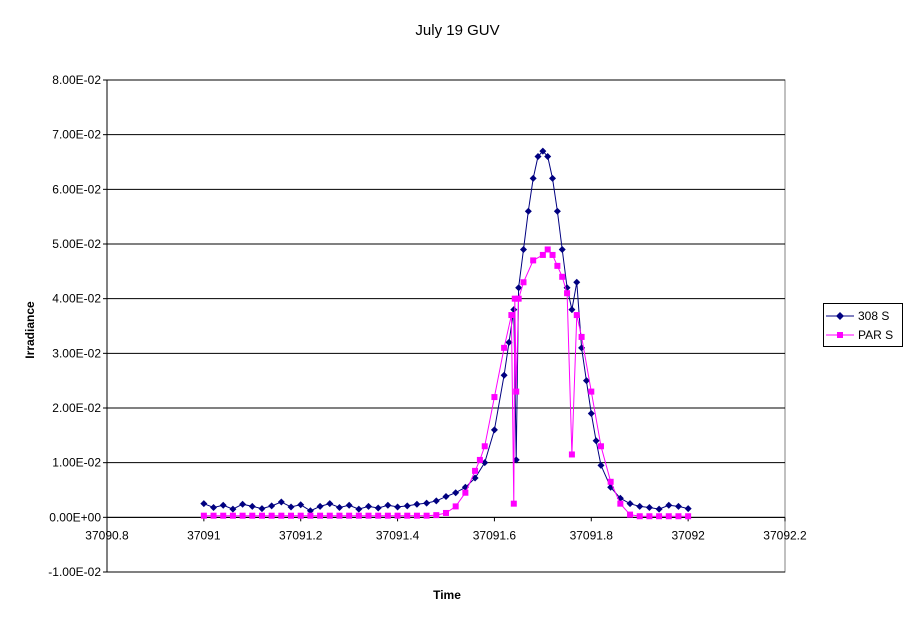 This screenshot has height=625, width=915. I want to click on legend-item-308s: 308 S, so click(857, 316).